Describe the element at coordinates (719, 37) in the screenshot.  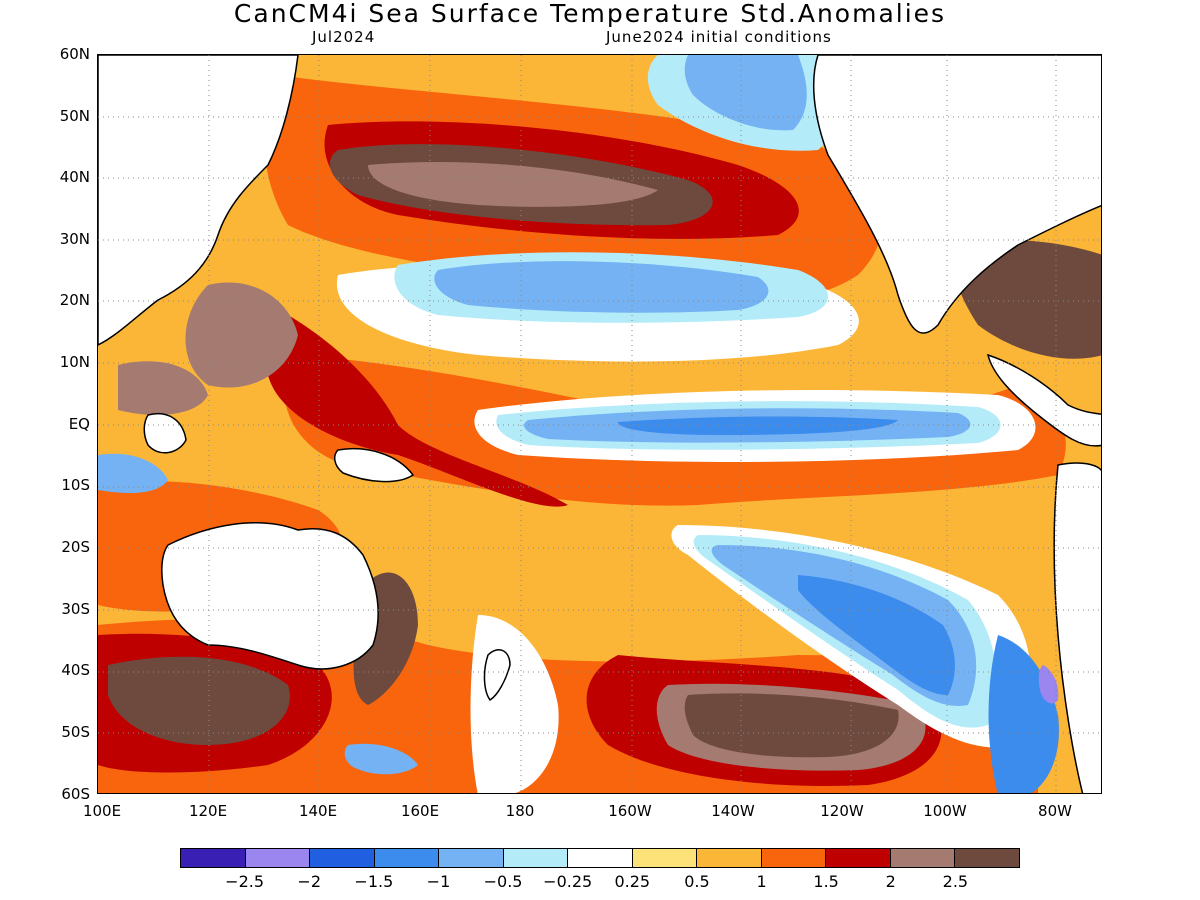
I see `initial-conditions: June2024 initial conditions` at that location.